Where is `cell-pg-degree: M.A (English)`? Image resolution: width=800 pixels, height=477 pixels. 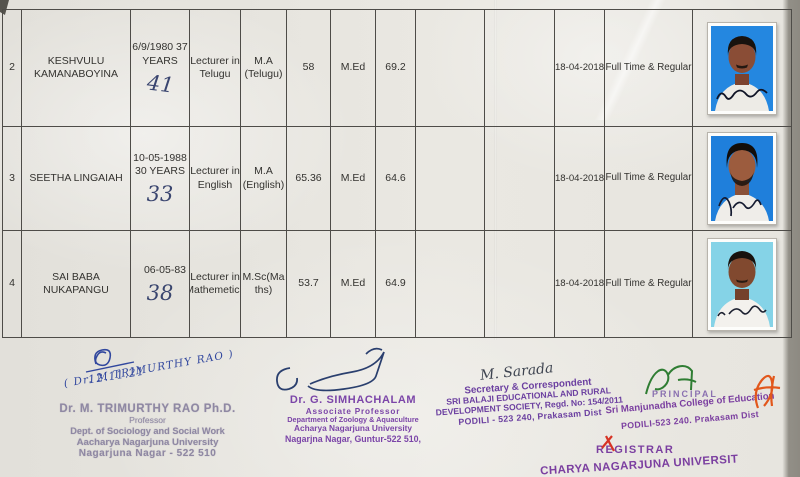 cell-pg-degree: M.A (English) is located at coordinates (264, 179).